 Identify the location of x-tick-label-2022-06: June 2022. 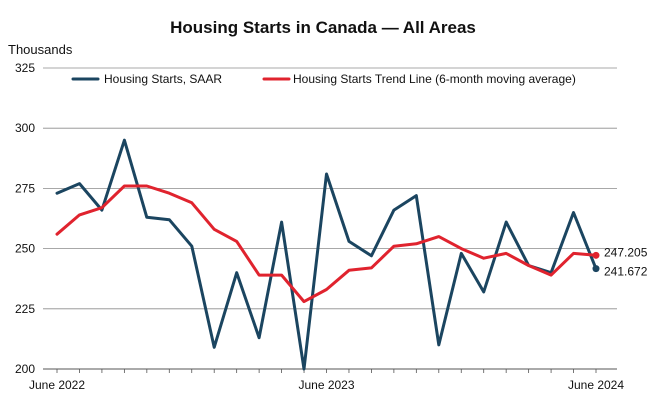
(57, 385).